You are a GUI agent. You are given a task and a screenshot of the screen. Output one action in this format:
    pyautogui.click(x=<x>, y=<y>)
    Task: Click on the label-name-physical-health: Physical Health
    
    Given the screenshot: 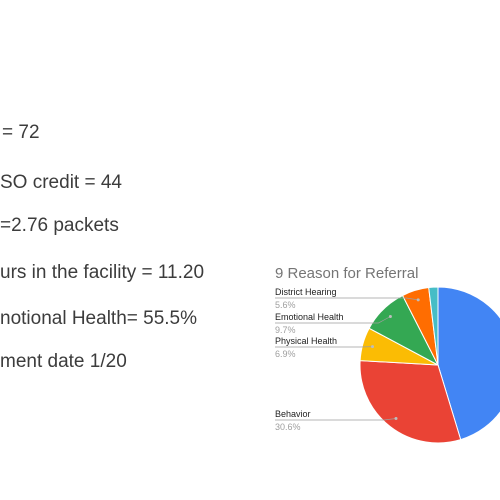 What is the action you would take?
    pyautogui.click(x=306, y=341)
    